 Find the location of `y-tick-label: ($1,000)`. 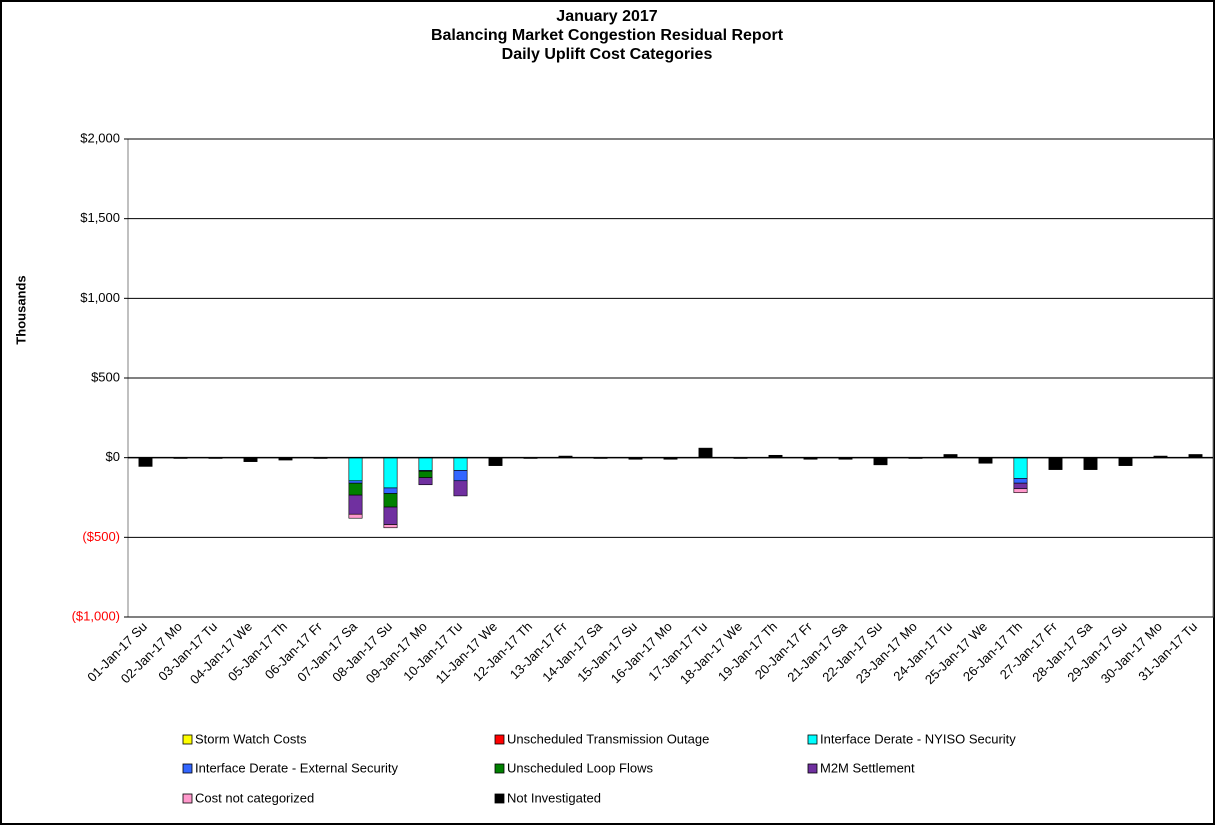

y-tick-label: ($1,000) is located at coordinates (96, 615).